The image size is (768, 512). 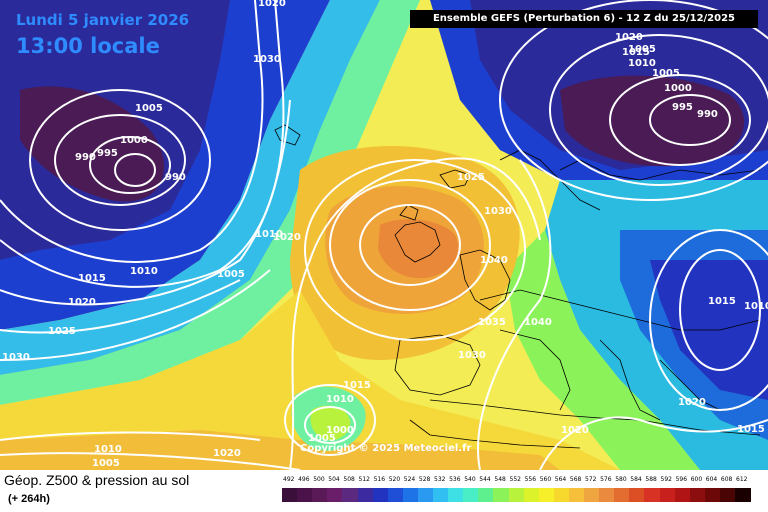 What do you see at coordinates (500, 479) in the screenshot?
I see `legend-value: 548` at bounding box center [500, 479].